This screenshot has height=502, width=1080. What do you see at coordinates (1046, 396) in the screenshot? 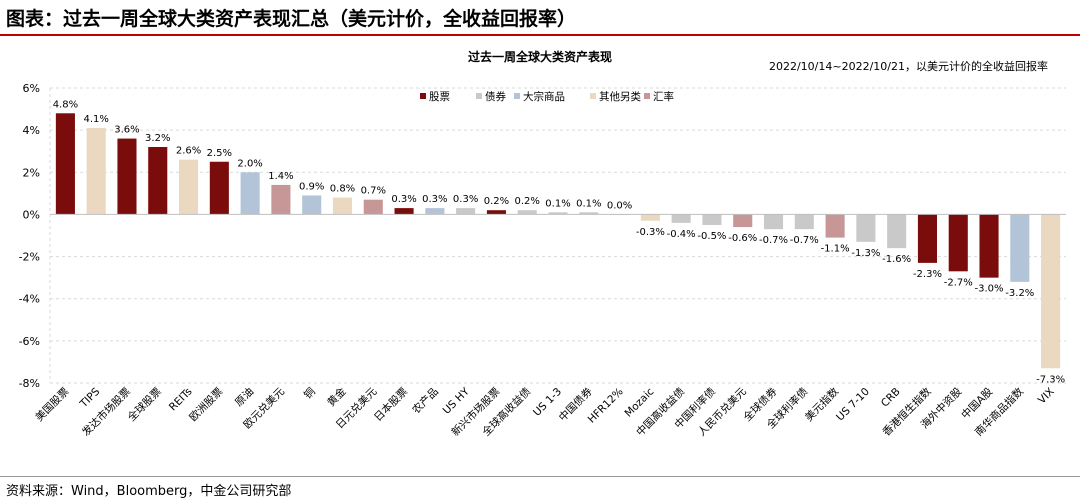
I see `x-tick-label: VIX` at bounding box center [1046, 396].